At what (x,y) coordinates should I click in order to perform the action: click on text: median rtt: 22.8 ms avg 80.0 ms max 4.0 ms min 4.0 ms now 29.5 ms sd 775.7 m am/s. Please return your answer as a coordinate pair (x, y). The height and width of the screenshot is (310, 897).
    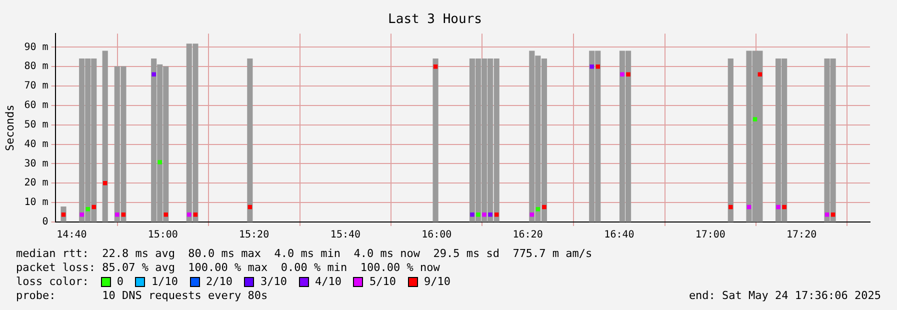
    Looking at the image, I should click on (304, 254).